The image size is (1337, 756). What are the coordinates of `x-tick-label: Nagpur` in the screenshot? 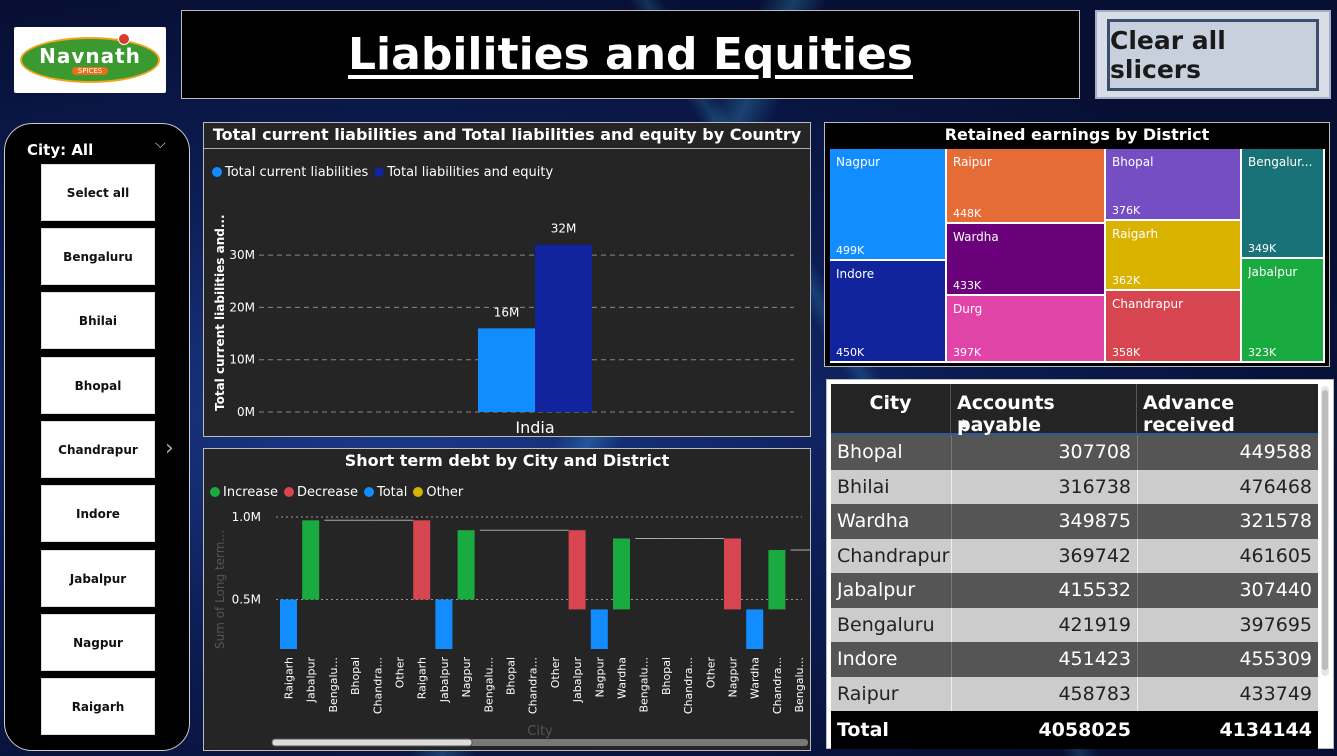 It's located at (599, 677).